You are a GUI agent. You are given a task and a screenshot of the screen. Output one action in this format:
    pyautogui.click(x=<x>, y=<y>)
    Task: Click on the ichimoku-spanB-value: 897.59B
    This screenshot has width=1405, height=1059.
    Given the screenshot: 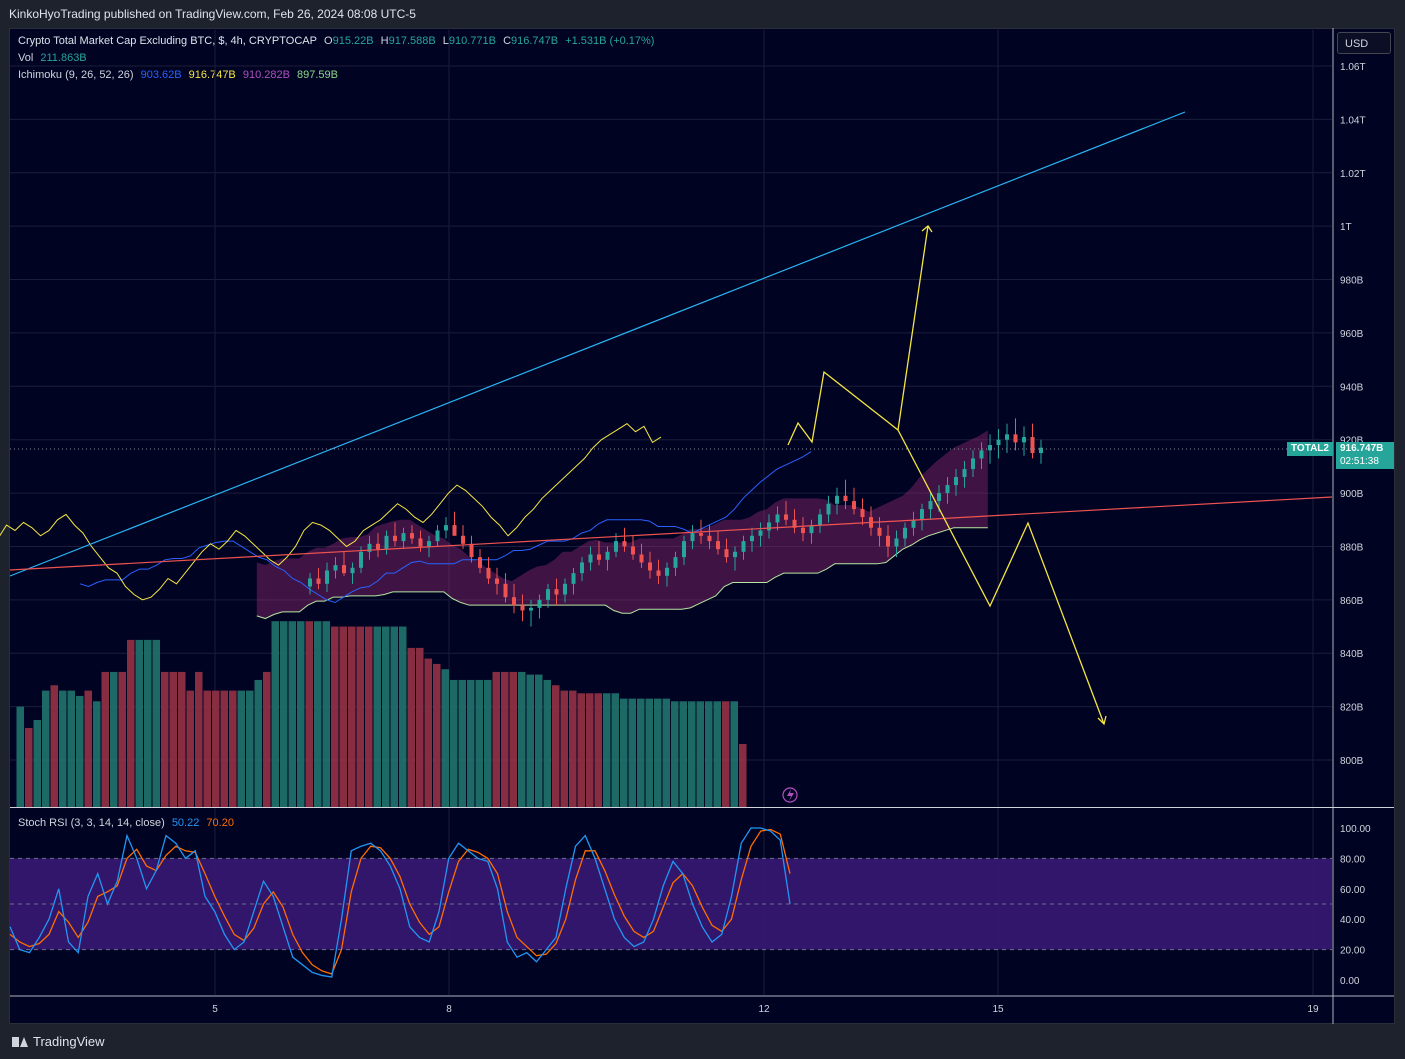 What is the action you would take?
    pyautogui.click(x=317, y=75)
    